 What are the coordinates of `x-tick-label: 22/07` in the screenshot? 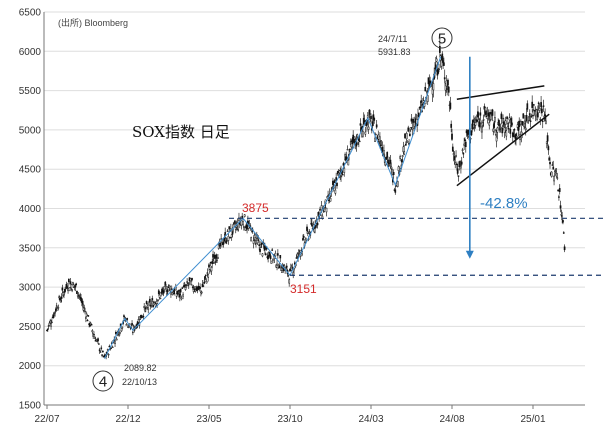 It's located at (46, 419).